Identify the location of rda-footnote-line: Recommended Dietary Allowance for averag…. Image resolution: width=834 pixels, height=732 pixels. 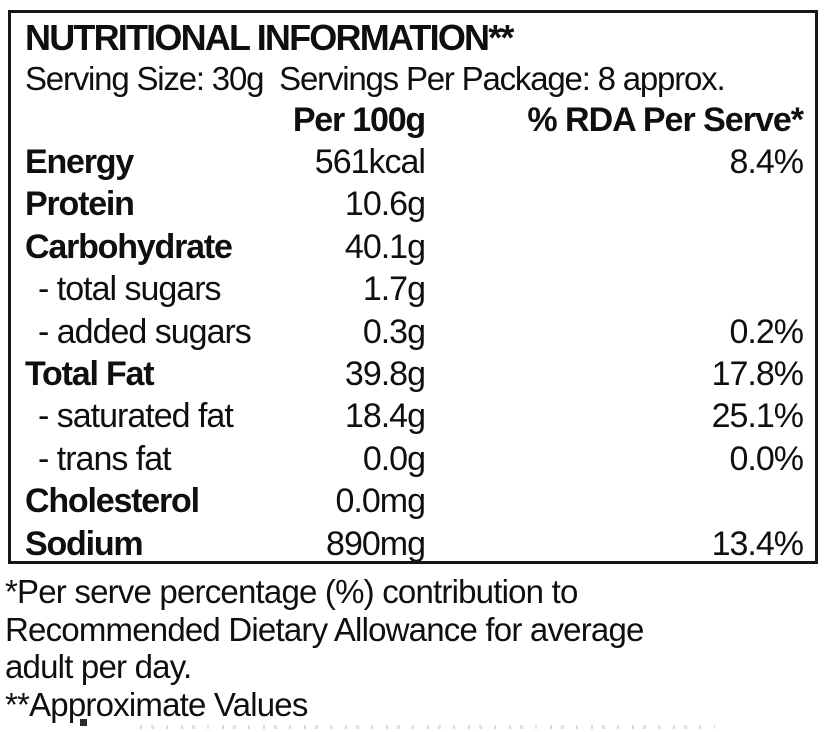
(324, 629).